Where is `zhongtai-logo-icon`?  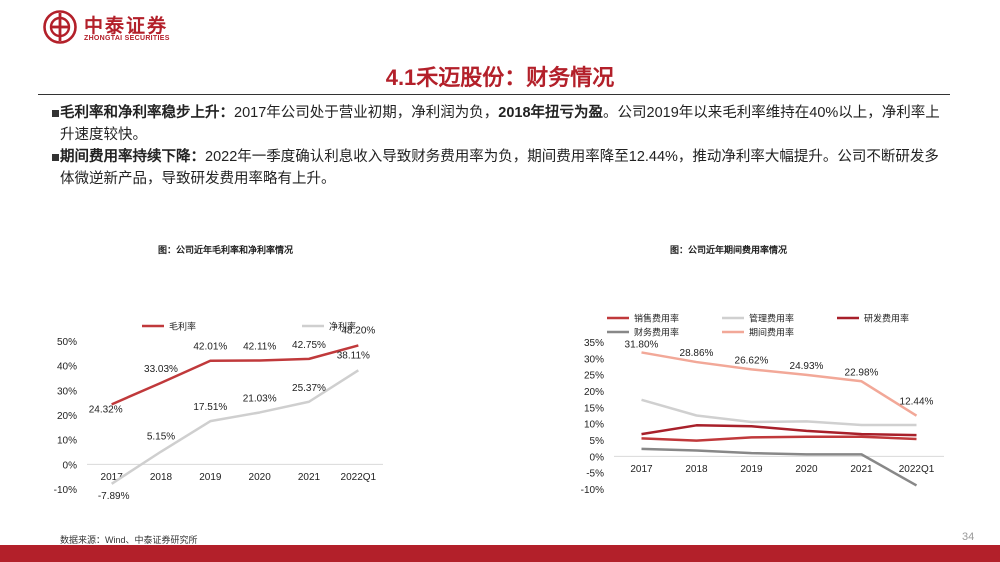
zhongtai-logo-icon is located at coordinates (60, 27).